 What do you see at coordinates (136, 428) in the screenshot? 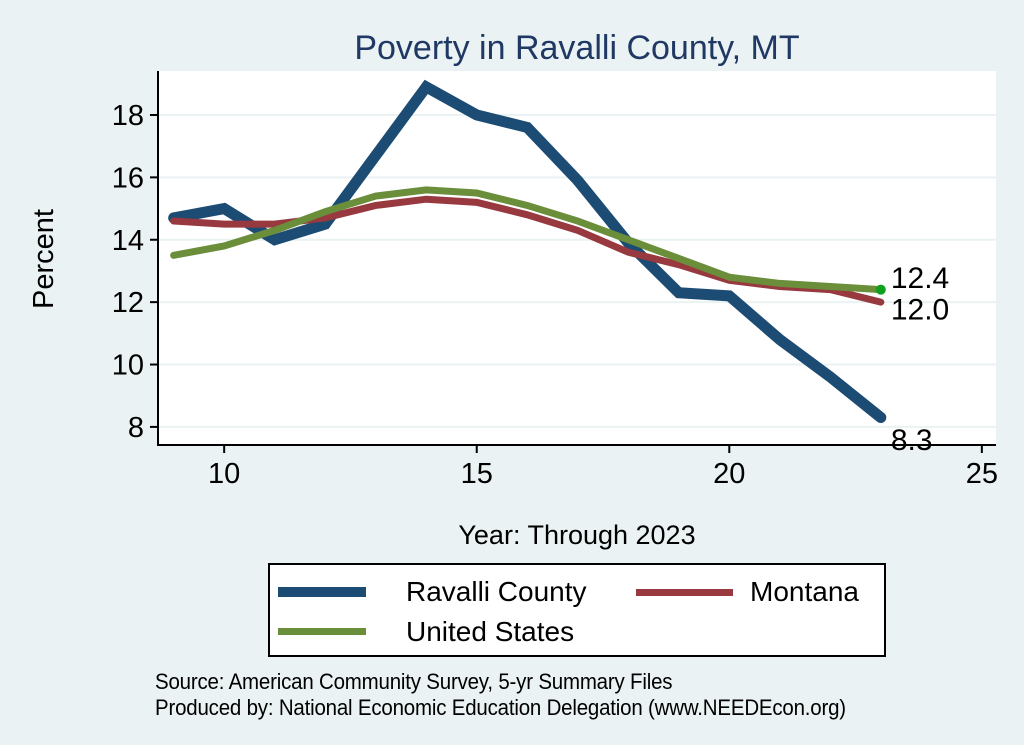
I see `y-tick-label-8: 8` at bounding box center [136, 428].